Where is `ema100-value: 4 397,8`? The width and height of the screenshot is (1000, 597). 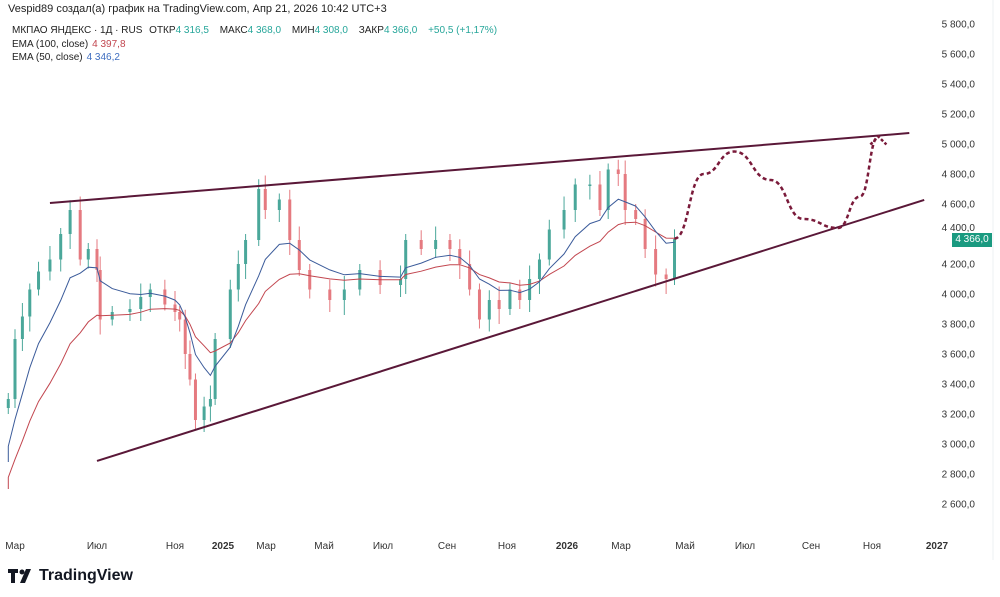 ema100-value: 4 397,8 is located at coordinates (109, 44).